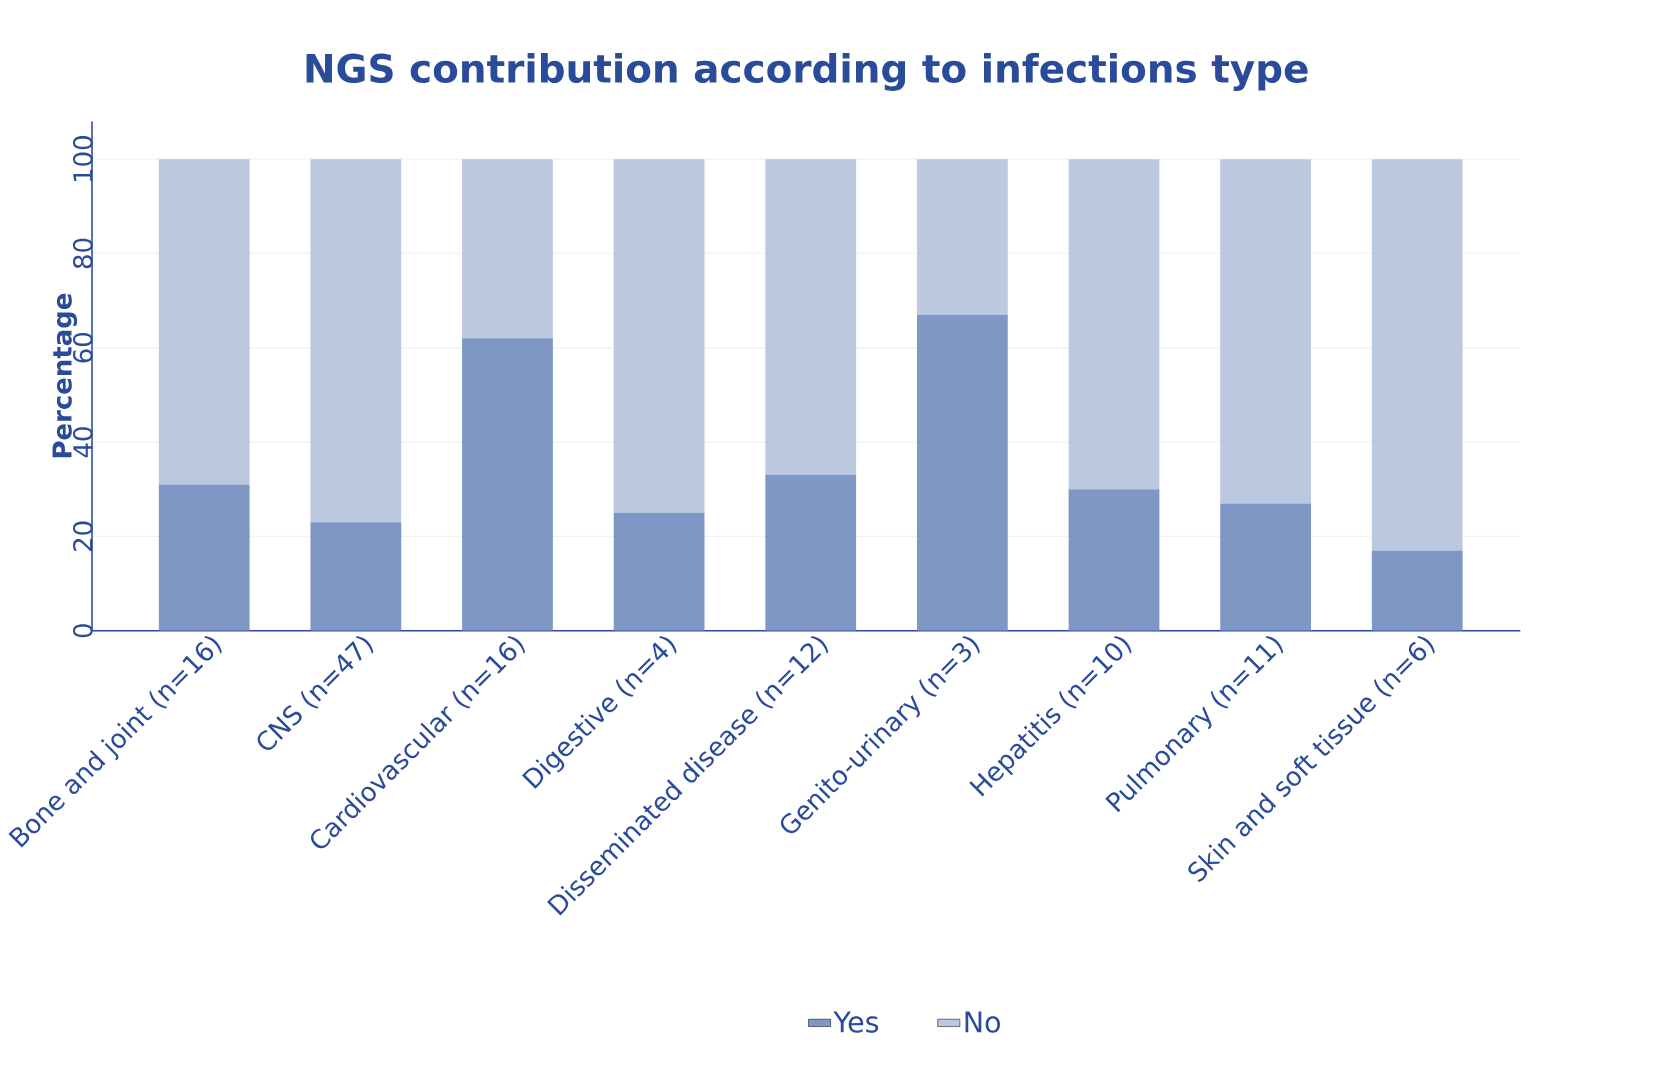 The width and height of the screenshot is (1662, 1091). Describe the element at coordinates (83, 159) in the screenshot. I see `y-tick-label: 100` at that location.